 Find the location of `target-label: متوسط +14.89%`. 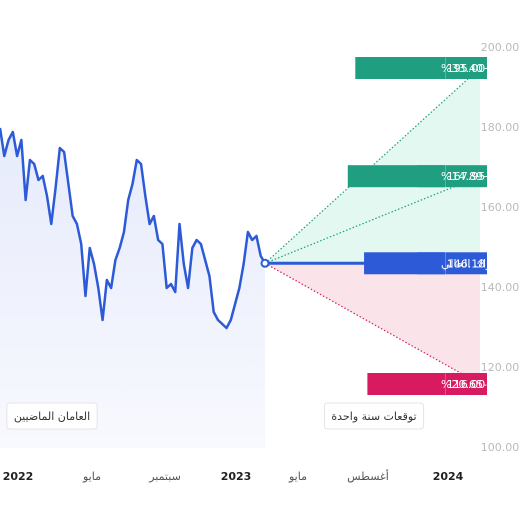

target-label: متوسط +14.89% is located at coordinates (480, 176).